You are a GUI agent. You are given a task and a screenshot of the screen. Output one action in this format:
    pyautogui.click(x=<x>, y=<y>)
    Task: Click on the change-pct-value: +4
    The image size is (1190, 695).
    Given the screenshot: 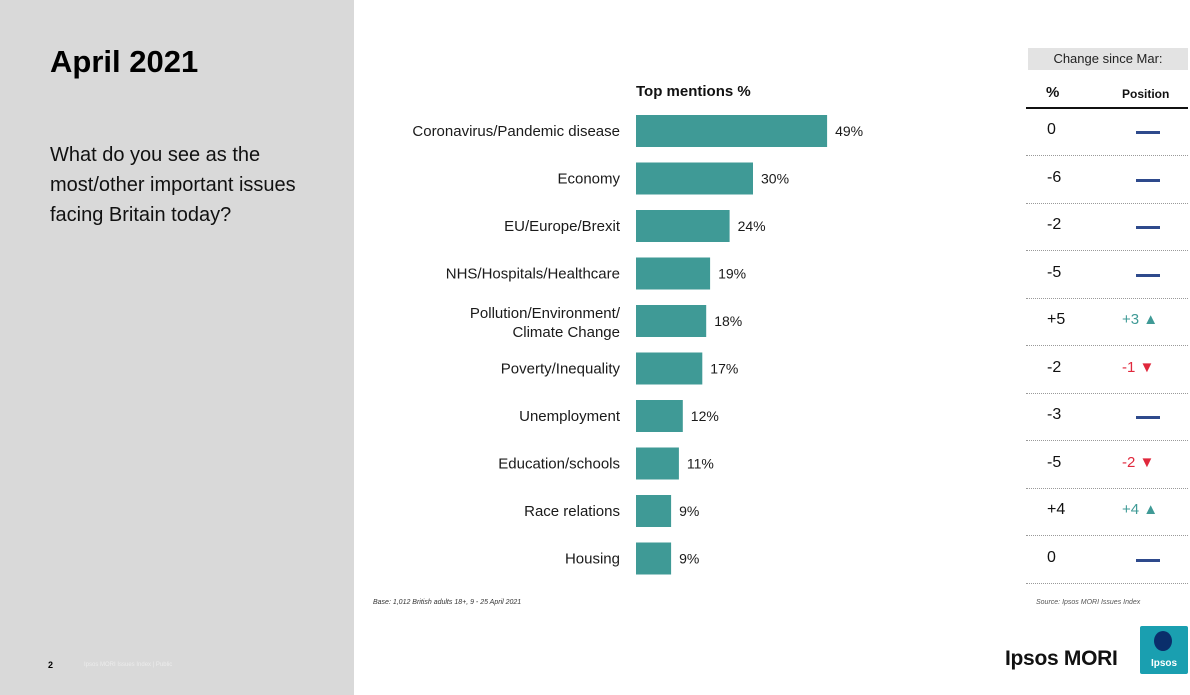 What is the action you would take?
    pyautogui.click(x=1056, y=509)
    